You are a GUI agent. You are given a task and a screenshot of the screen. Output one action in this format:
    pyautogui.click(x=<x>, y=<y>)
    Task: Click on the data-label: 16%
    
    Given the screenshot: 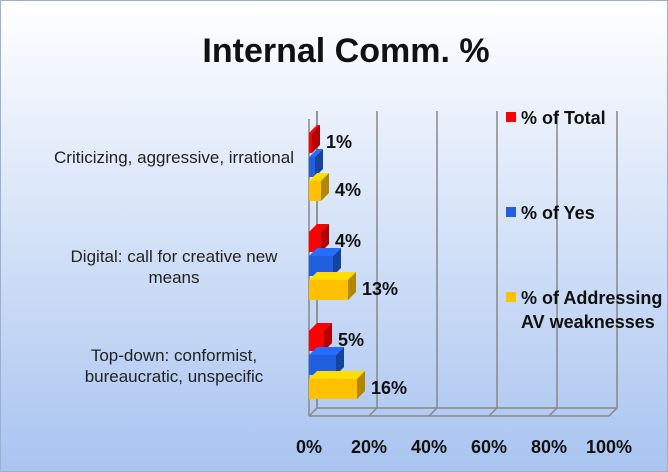 What is the action you would take?
    pyautogui.click(x=389, y=388)
    